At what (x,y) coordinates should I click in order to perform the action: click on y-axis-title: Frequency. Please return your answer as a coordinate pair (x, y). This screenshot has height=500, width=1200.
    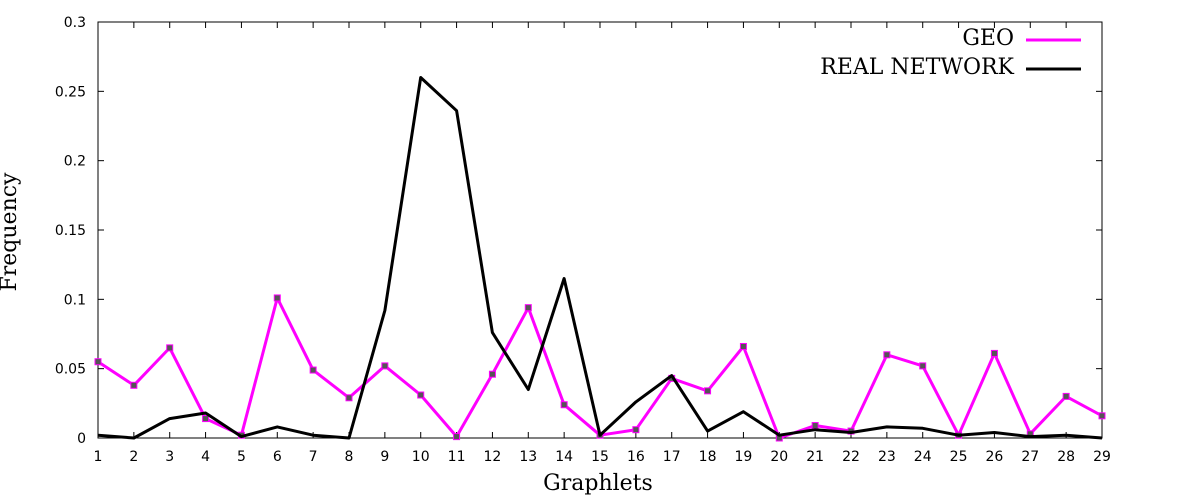
    Looking at the image, I should click on (11, 232).